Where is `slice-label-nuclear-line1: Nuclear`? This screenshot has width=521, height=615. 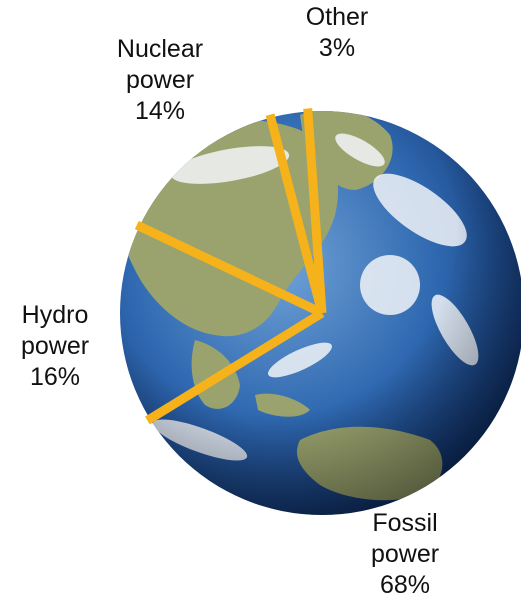 slice-label-nuclear-line1: Nuclear is located at coordinates (160, 49).